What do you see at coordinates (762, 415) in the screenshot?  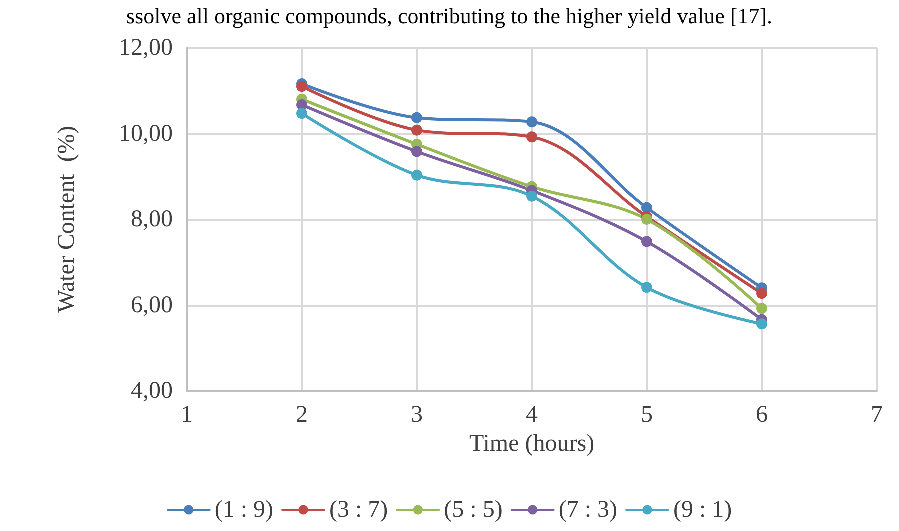 I see `x-tick-label: 6` at bounding box center [762, 415].